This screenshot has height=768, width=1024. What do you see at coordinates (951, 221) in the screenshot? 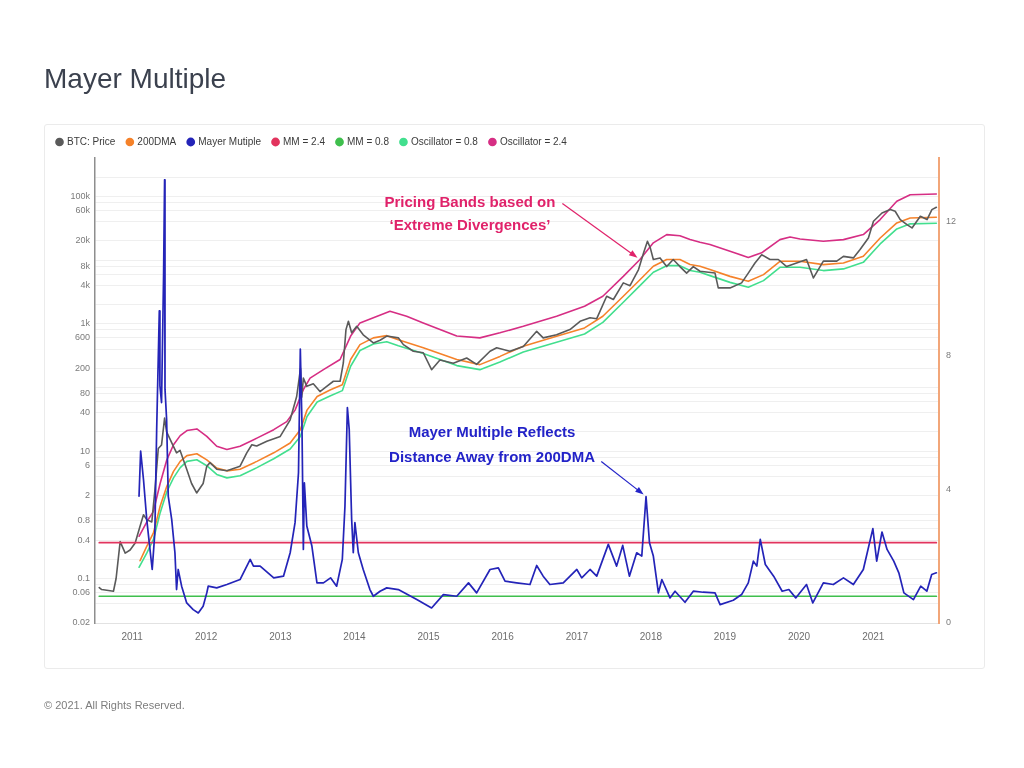
I see `y2-tick-label: 12` at bounding box center [951, 221].